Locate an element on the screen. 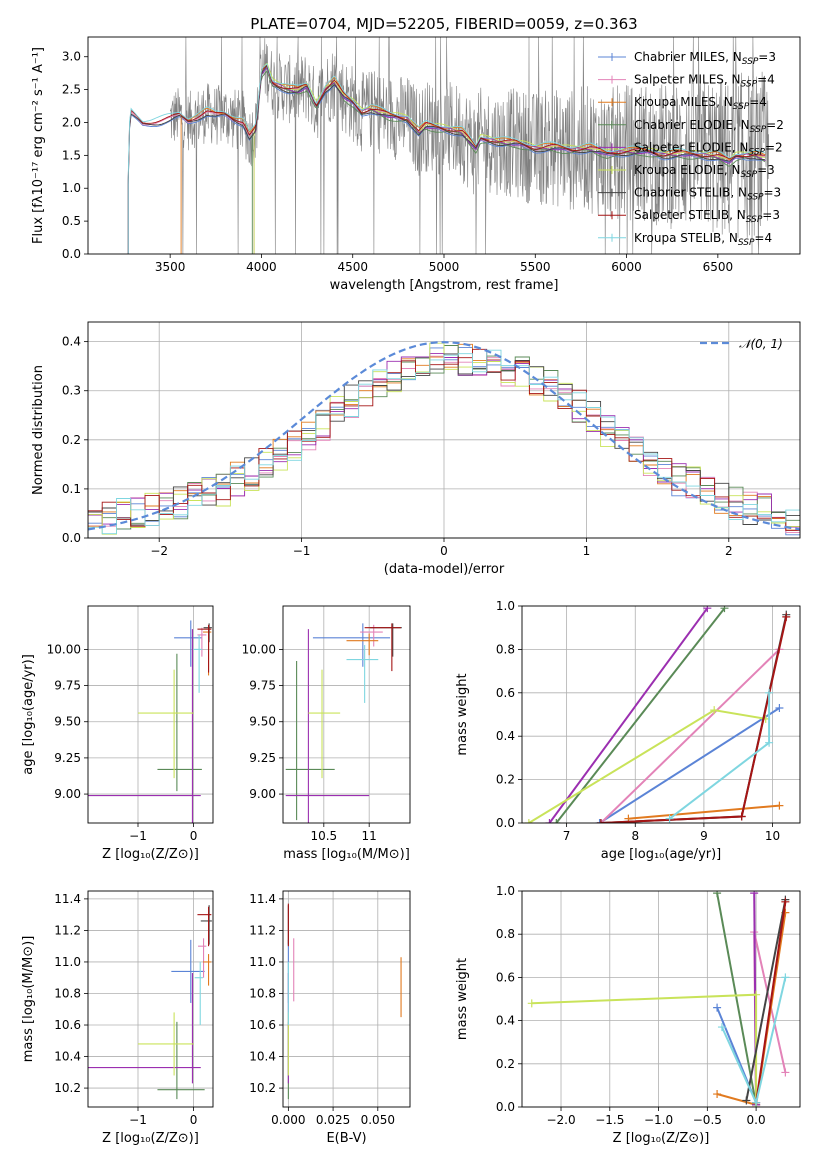 The image size is (819, 1174). legend-entry: Kroupa MILES, NSSP=4 is located at coordinates (700, 103).